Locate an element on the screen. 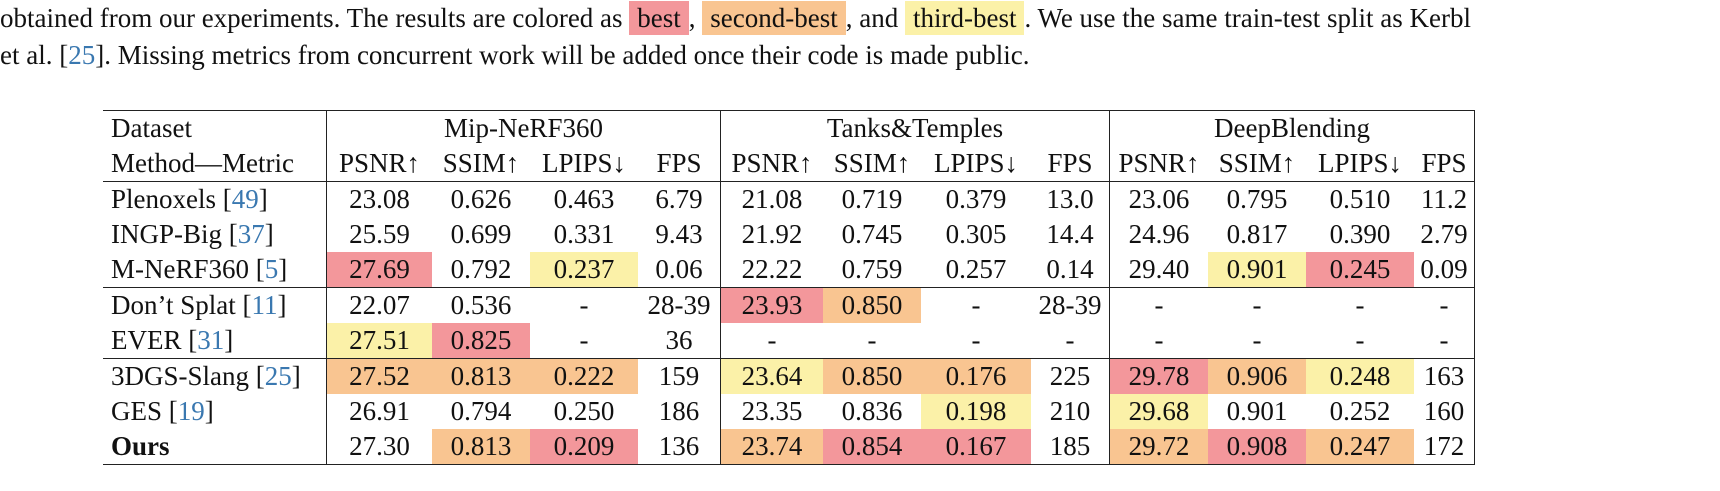 The width and height of the screenshot is (1720, 491). metric-value: 210 is located at coordinates (1070, 411).